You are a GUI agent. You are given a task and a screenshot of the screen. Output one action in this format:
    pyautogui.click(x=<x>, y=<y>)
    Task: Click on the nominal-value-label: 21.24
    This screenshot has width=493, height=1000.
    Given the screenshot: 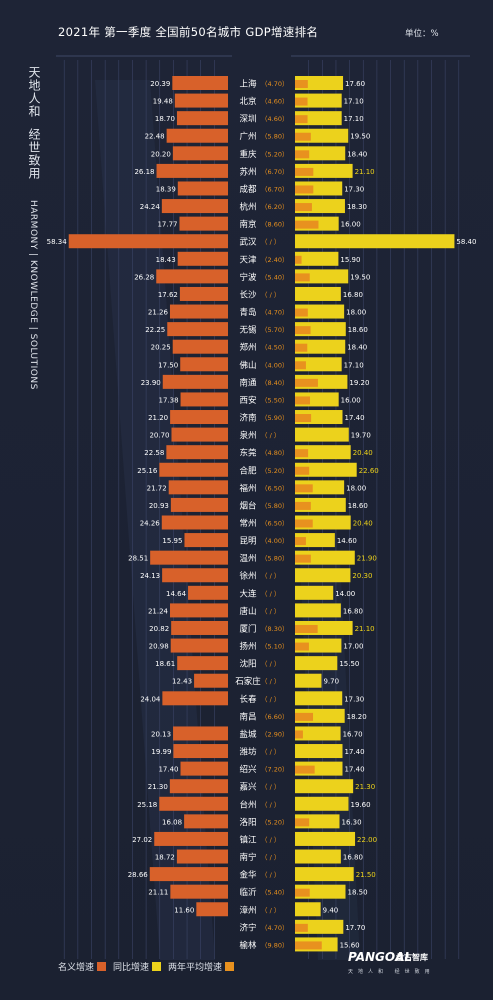 What is the action you would take?
    pyautogui.click(x=158, y=611)
    